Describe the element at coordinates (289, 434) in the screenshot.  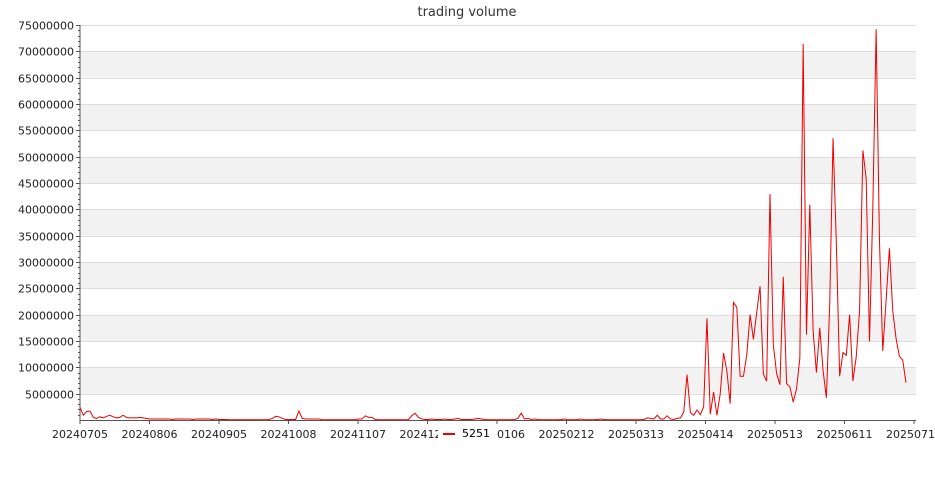
I see `x-tick-label: 20241008` at that location.